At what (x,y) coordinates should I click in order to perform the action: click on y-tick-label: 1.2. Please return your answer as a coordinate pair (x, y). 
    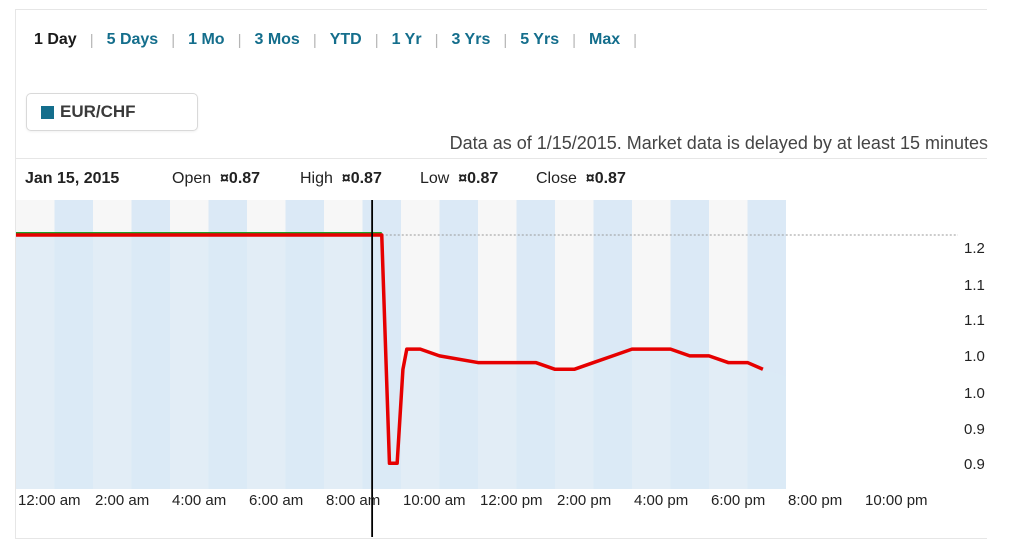
    Looking at the image, I should click on (974, 248).